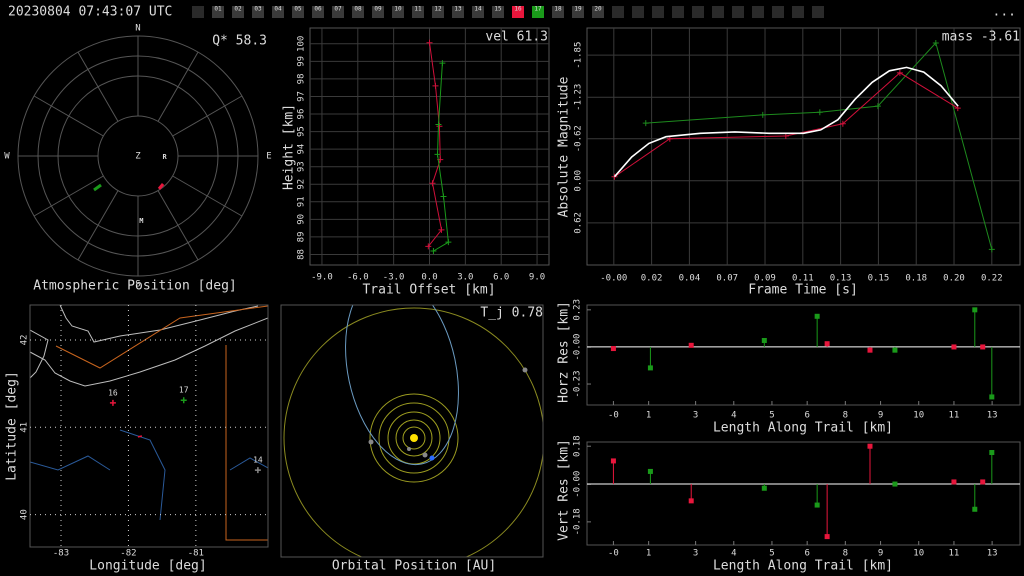 This screenshot has height=576, width=1024. Describe the element at coordinates (257, 470) in the screenshot. I see `station-marker` at that location.